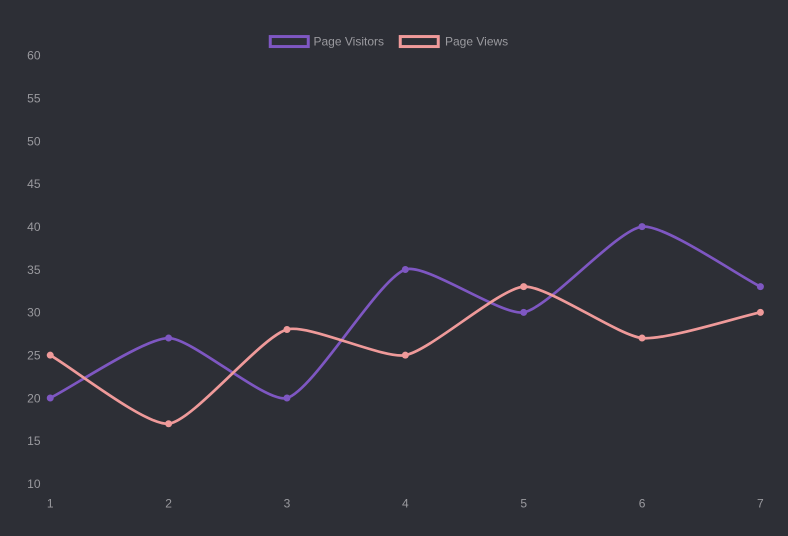 This screenshot has height=536, width=788. What do you see at coordinates (476, 42) in the screenshot?
I see `svg-text: Page Views` at bounding box center [476, 42].